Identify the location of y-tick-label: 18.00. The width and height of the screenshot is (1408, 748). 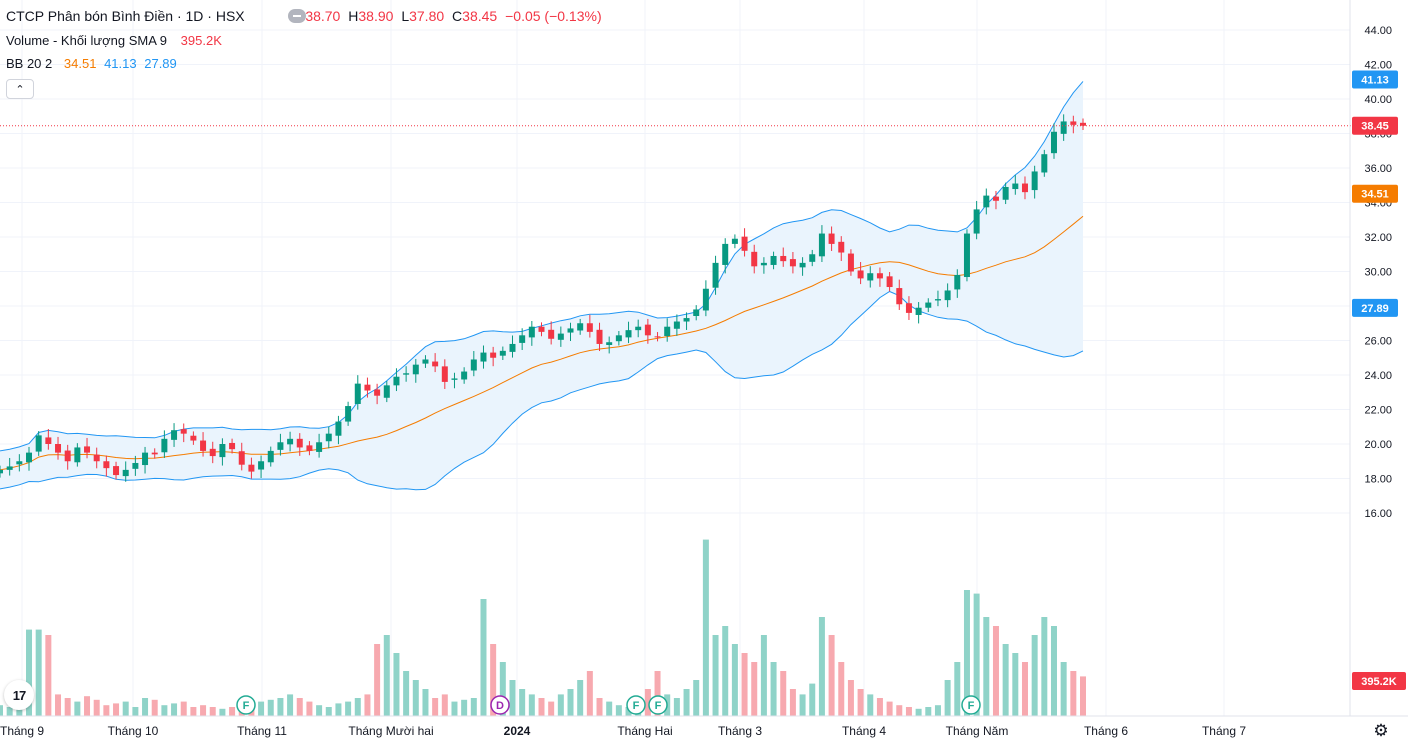
(1378, 480).